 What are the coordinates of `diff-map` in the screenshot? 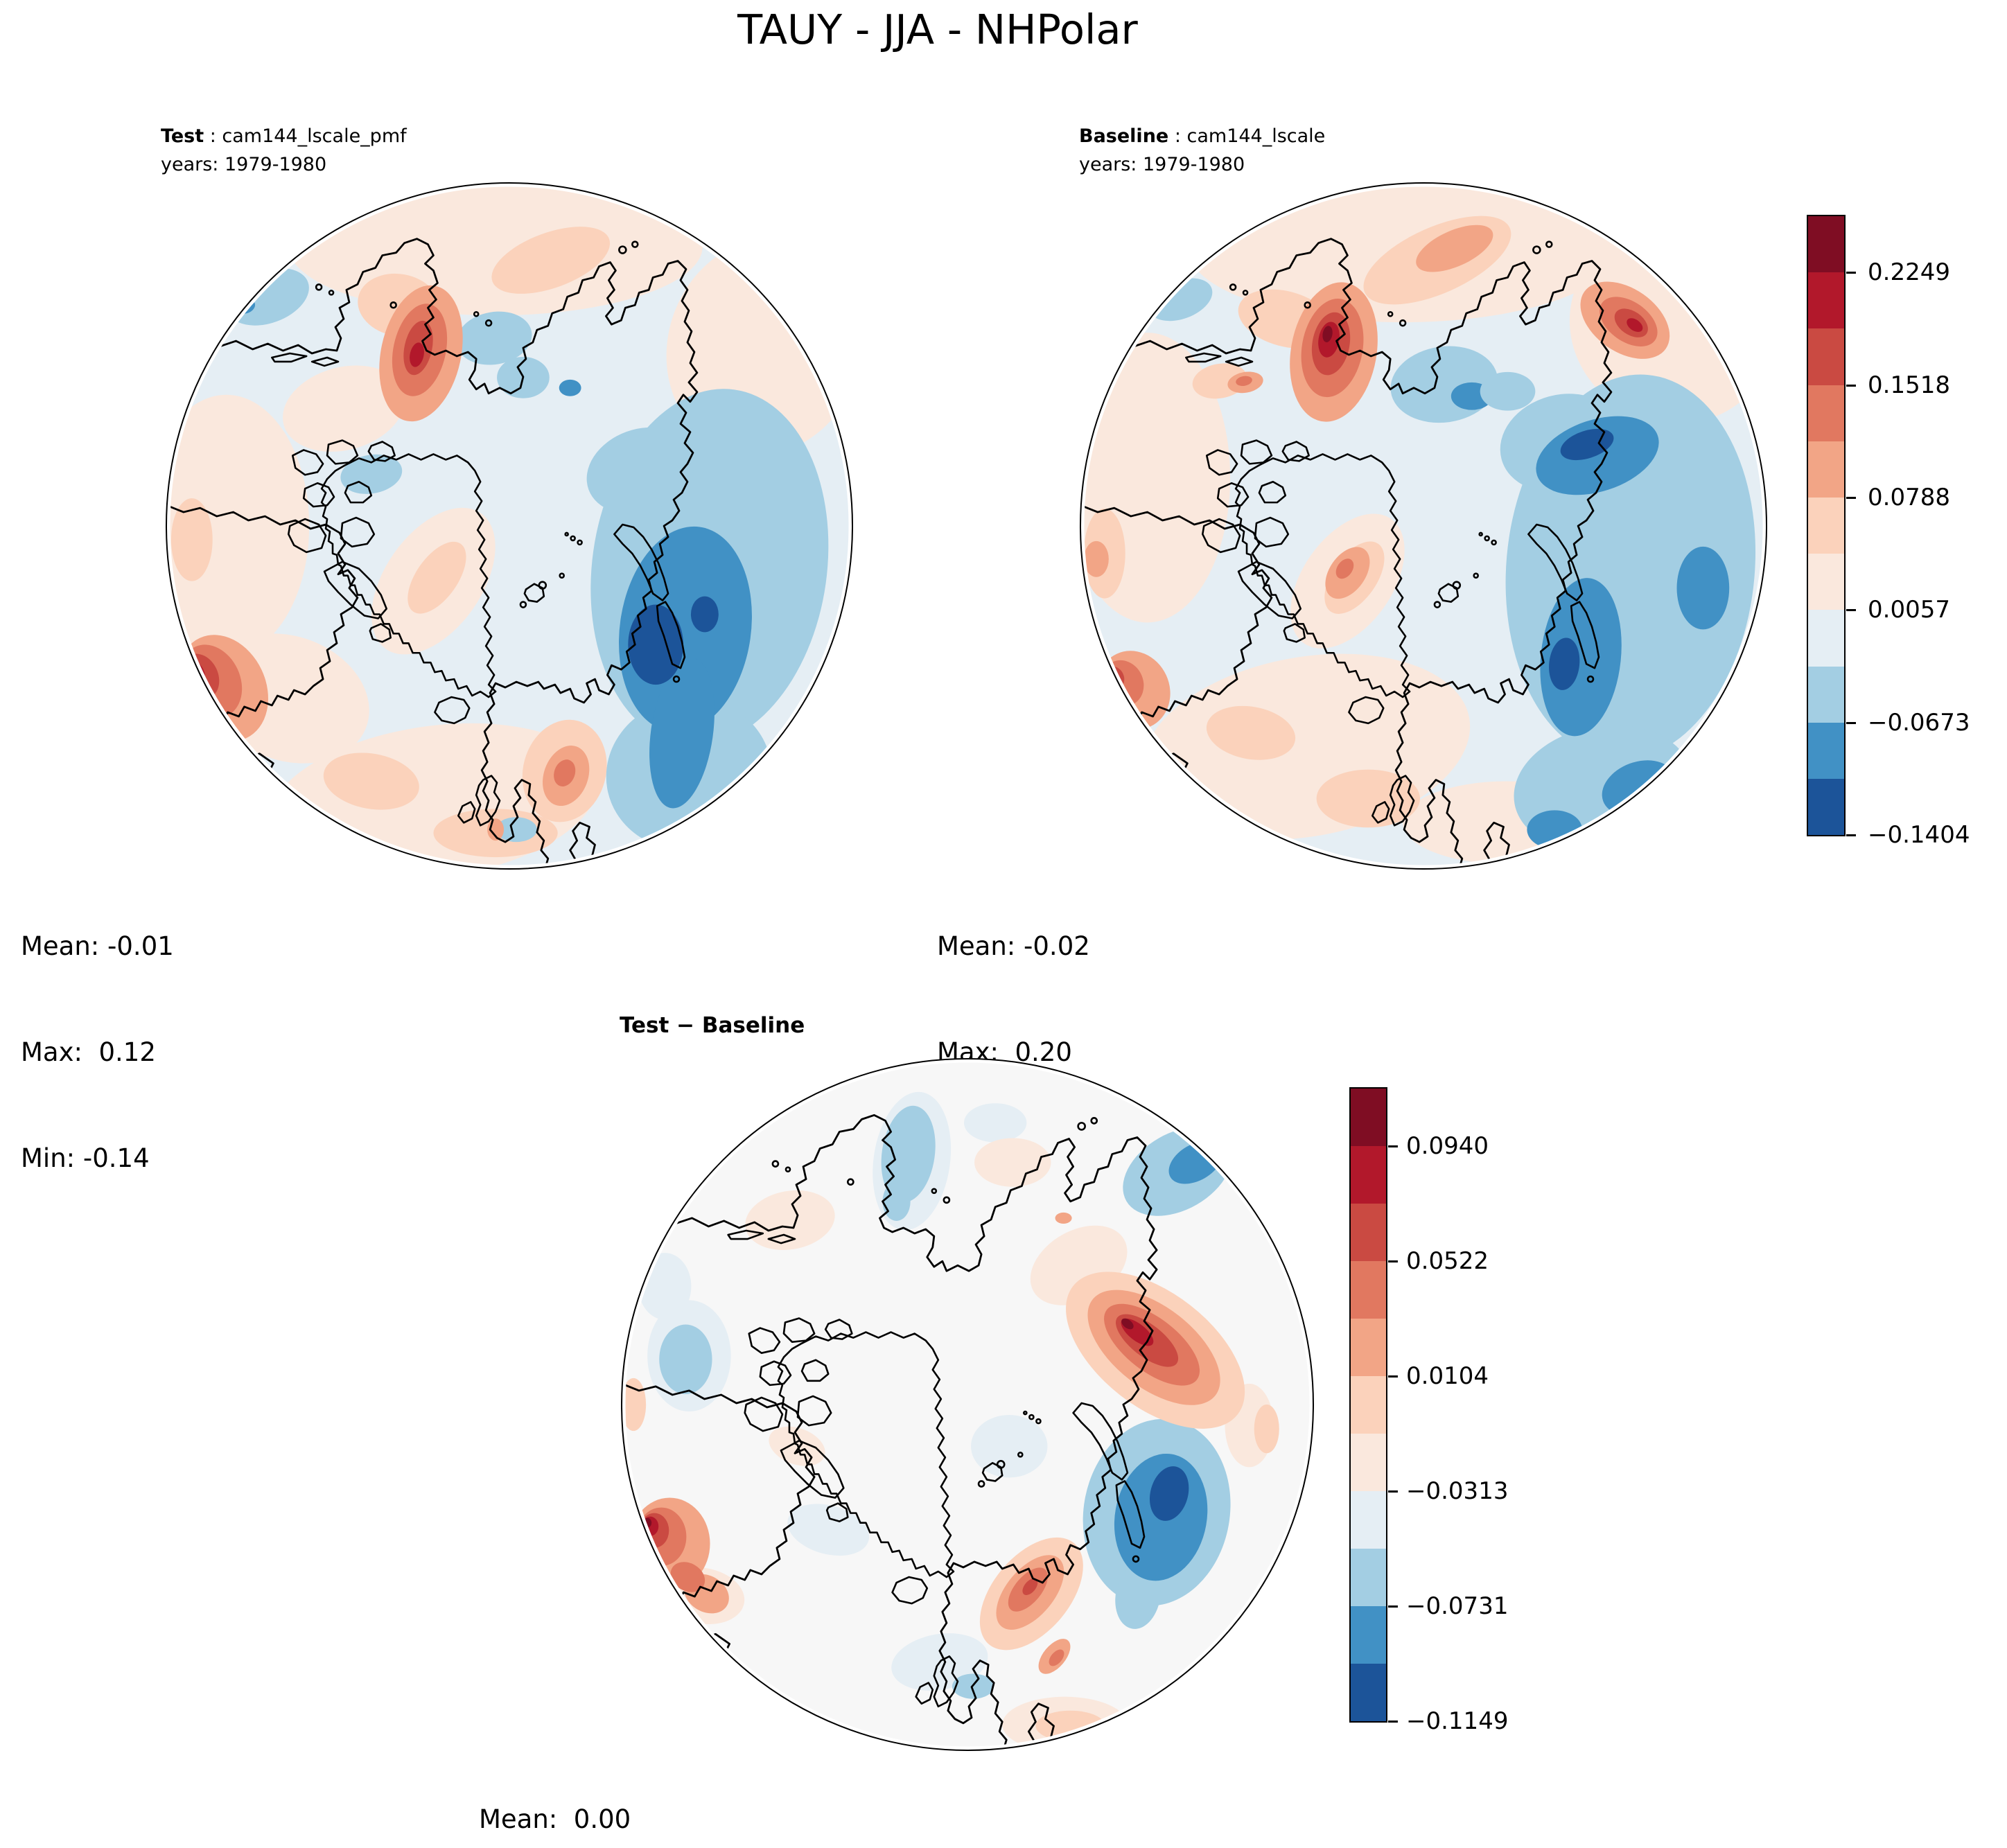 It's located at (967, 1404).